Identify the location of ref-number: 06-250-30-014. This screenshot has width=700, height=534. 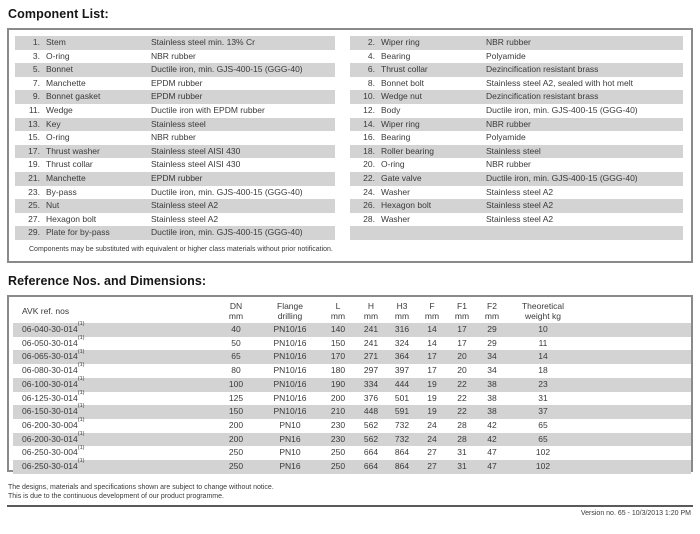
(50, 466).